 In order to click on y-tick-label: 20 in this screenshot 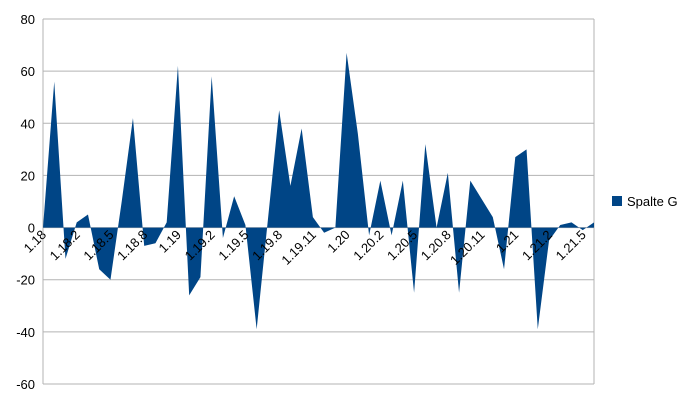, I will do `click(28, 175)`.